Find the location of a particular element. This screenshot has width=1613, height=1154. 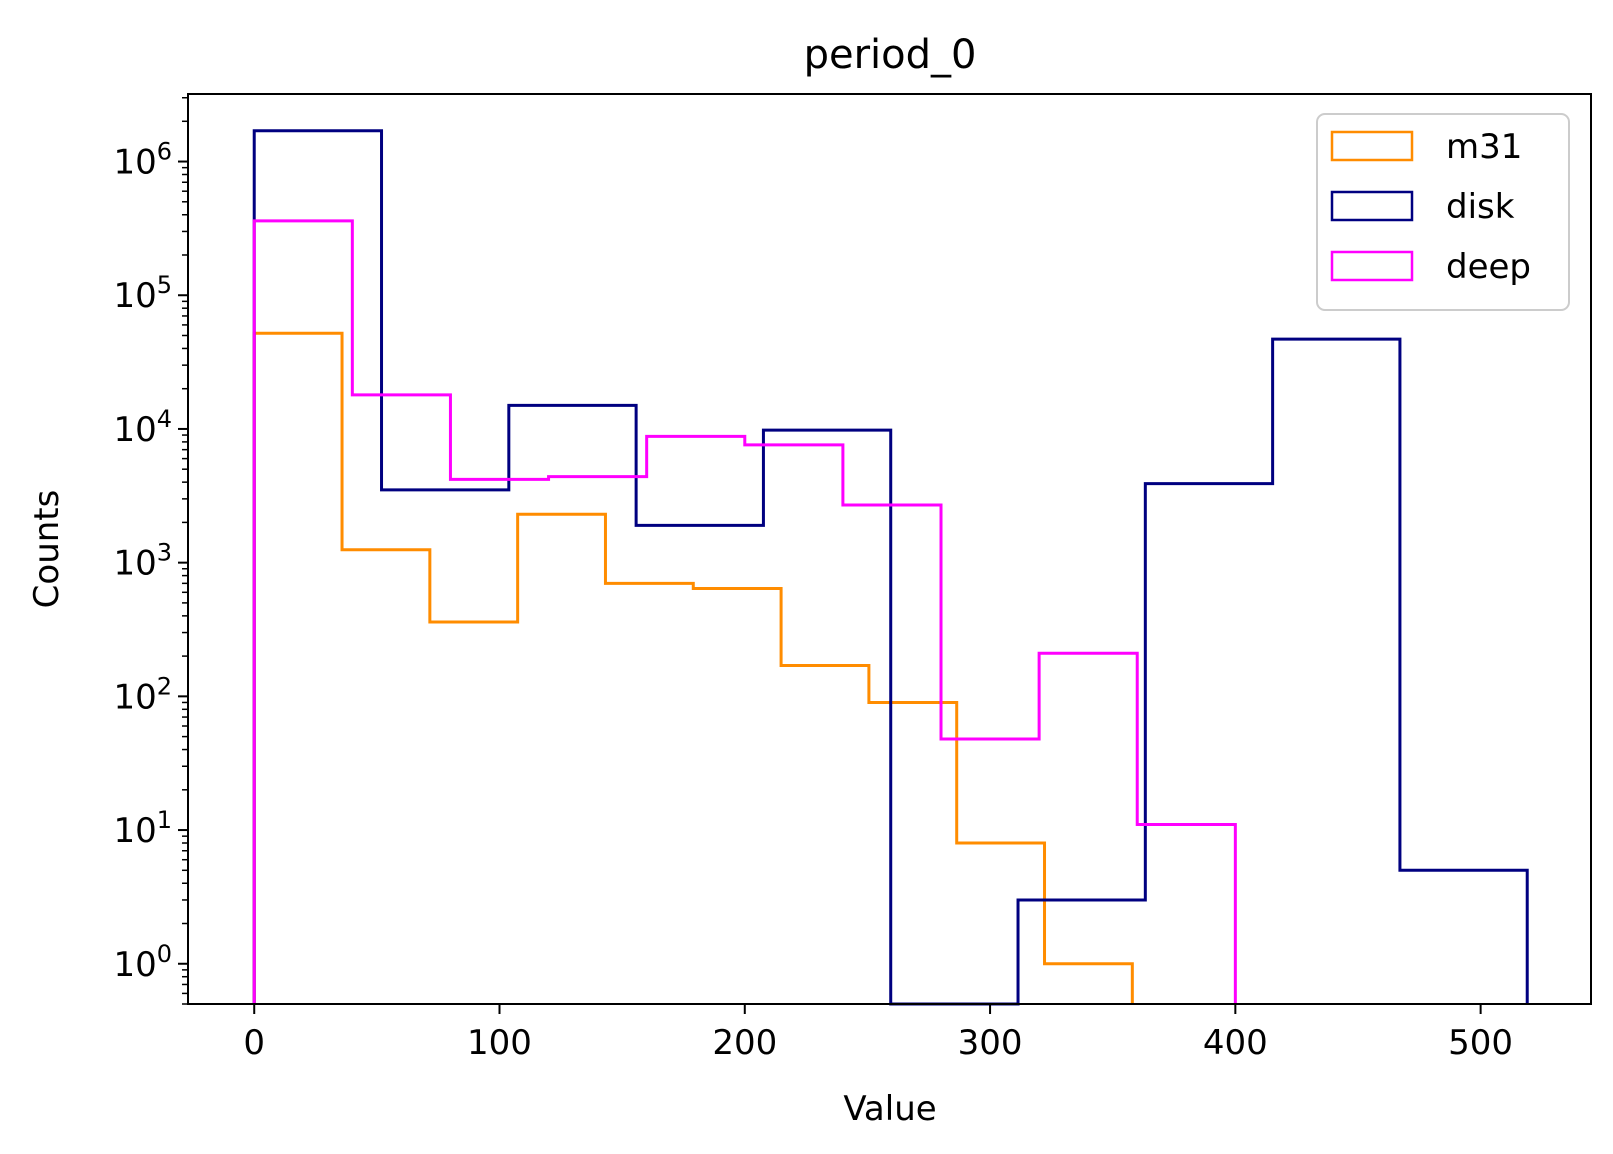

x-tick-label: 200 is located at coordinates (744, 1043).